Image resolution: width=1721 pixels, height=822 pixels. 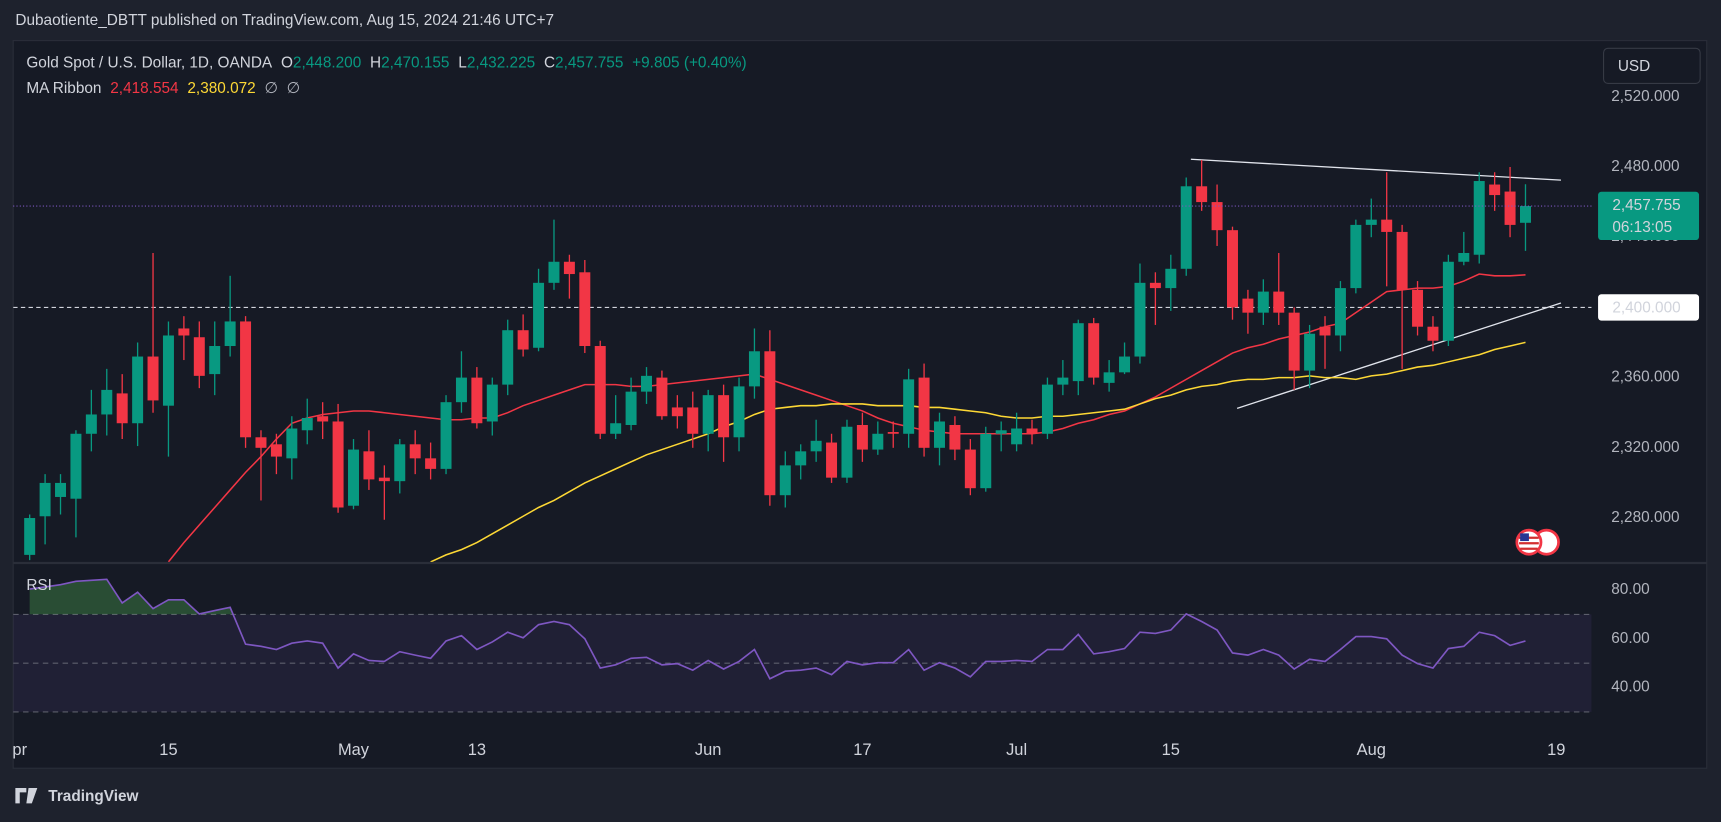 I want to click on y-tick-label: 2,520.000, so click(x=1645, y=96).